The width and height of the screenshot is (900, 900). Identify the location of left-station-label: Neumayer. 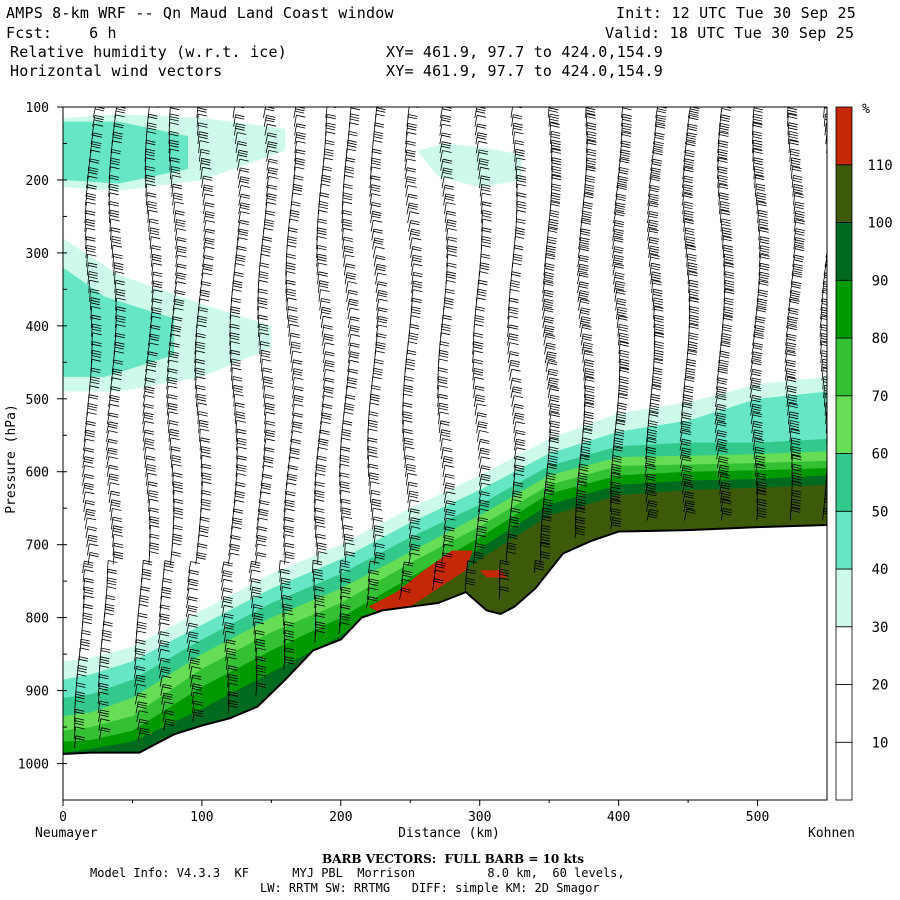
(66, 833).